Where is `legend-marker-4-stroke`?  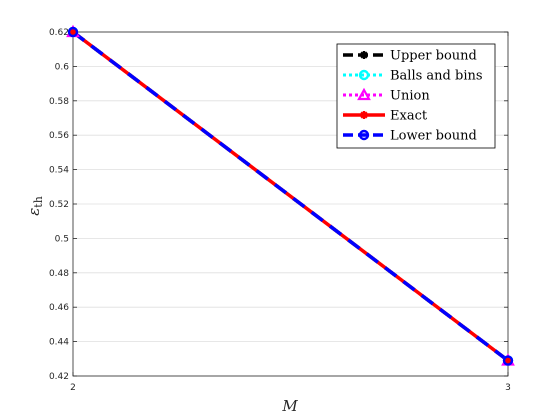
legend-marker-4-stroke is located at coordinates (364, 115).